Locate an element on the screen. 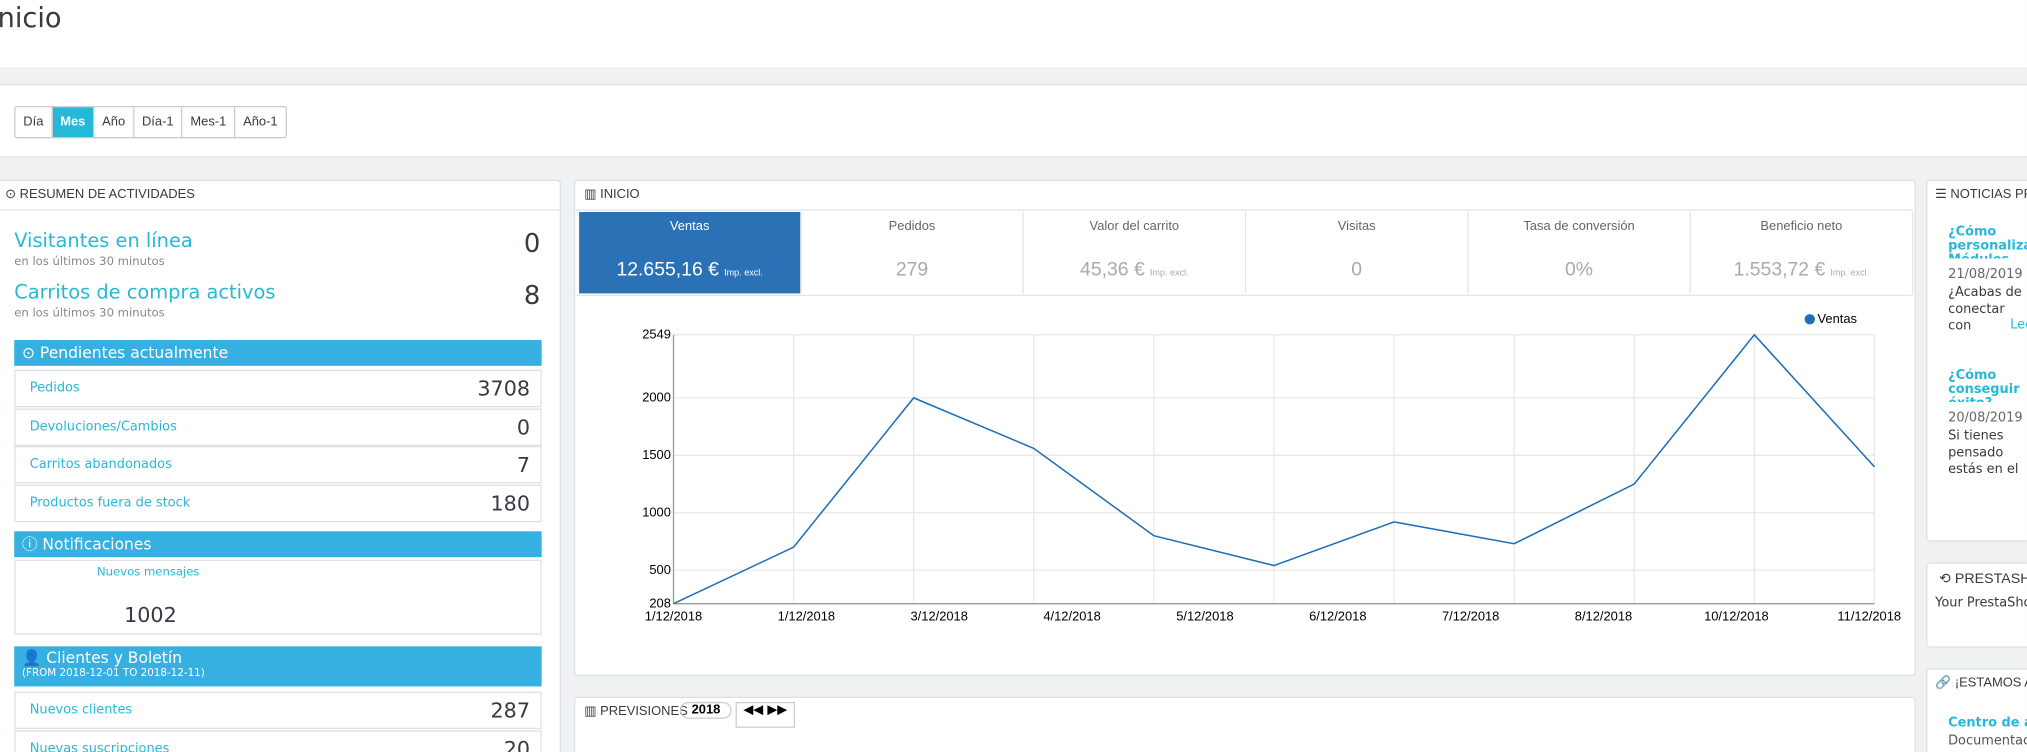  kpi-value: 0 is located at coordinates (1356, 270).